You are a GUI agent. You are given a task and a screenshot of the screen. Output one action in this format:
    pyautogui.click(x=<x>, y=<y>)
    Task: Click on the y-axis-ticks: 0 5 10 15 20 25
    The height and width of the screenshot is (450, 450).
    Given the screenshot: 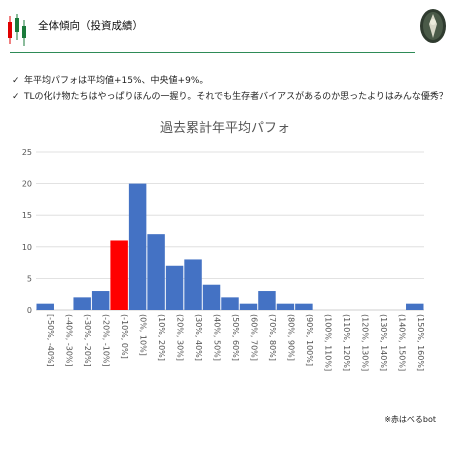 What is the action you would take?
    pyautogui.click(x=27, y=231)
    